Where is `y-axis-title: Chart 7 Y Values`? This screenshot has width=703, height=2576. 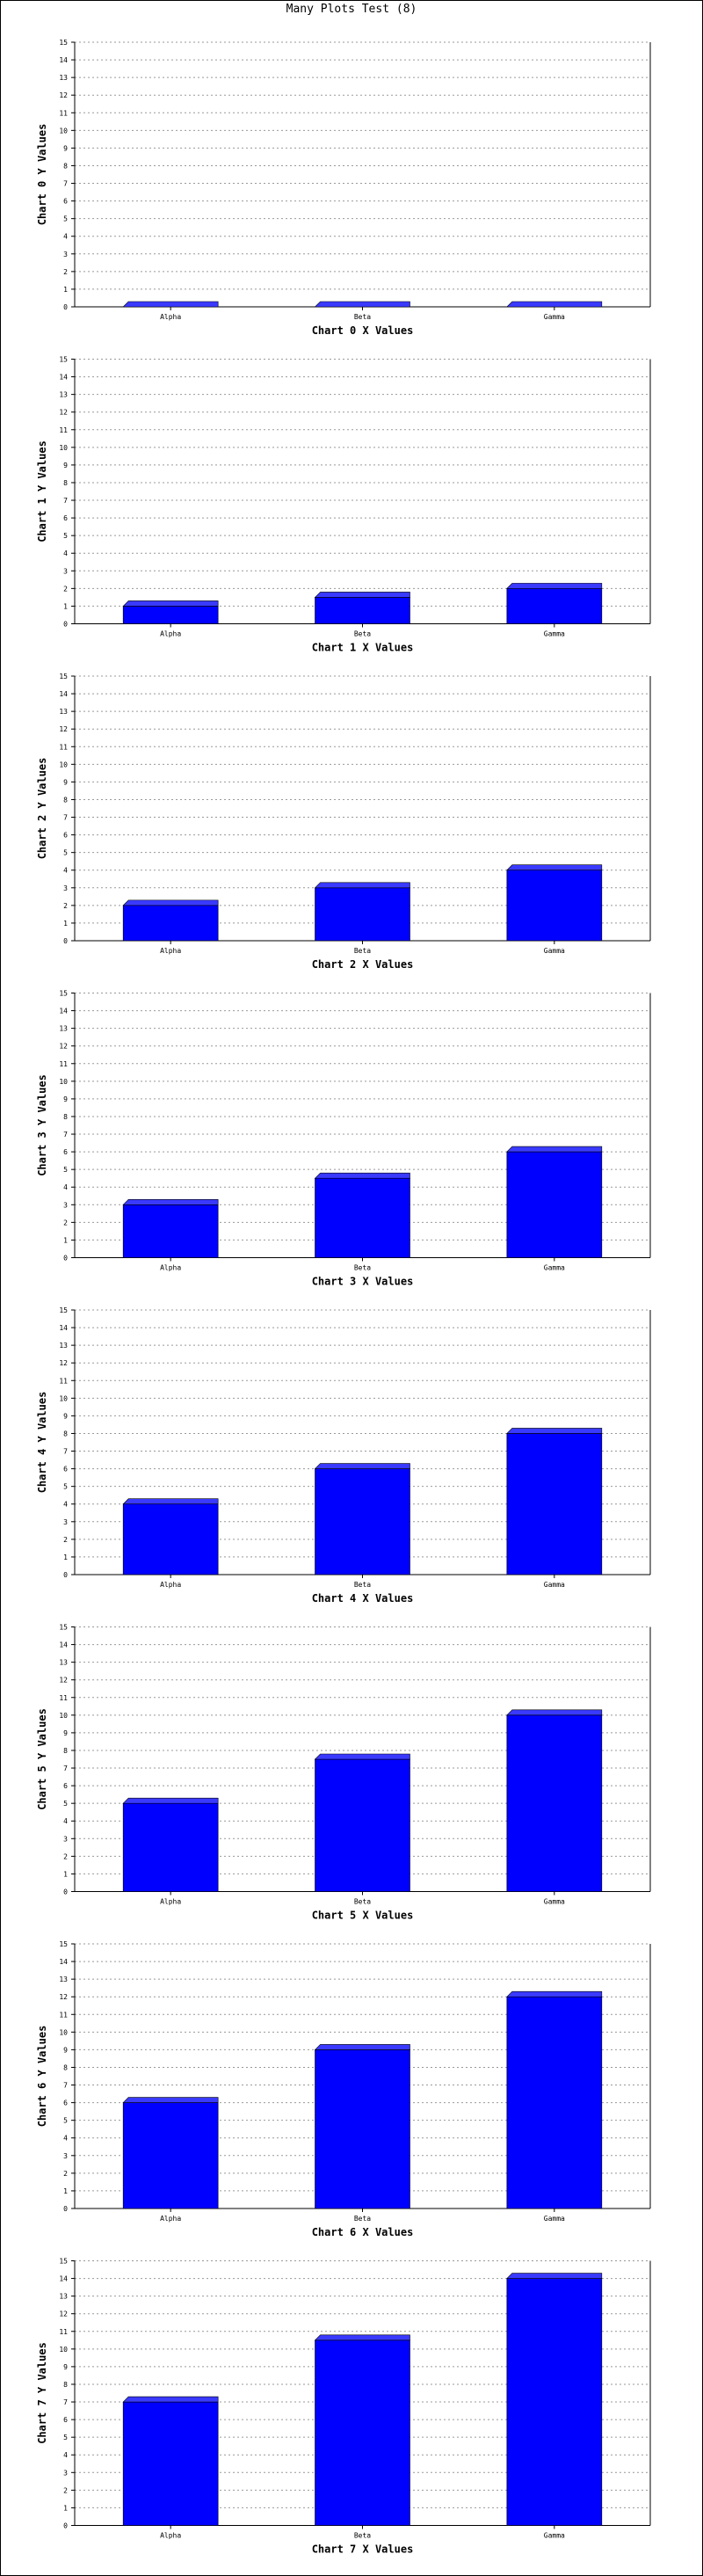 y-axis-title: Chart 7 Y Values is located at coordinates (42, 2393).